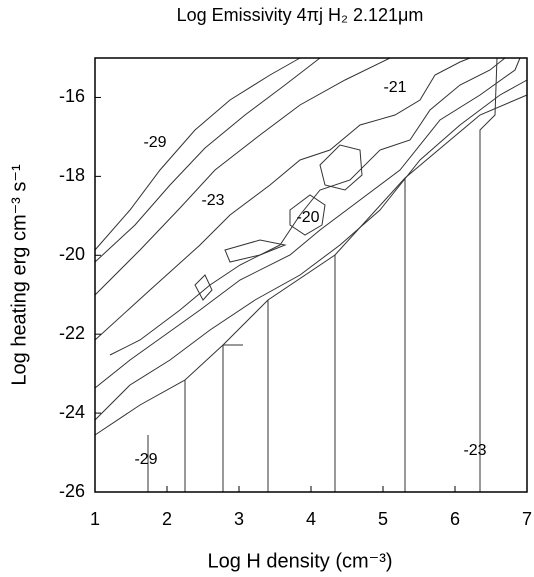 Image resolution: width=534 pixels, height=577 pixels. What do you see at coordinates (72, 254) in the screenshot?
I see `y-tick-label: -20` at bounding box center [72, 254].